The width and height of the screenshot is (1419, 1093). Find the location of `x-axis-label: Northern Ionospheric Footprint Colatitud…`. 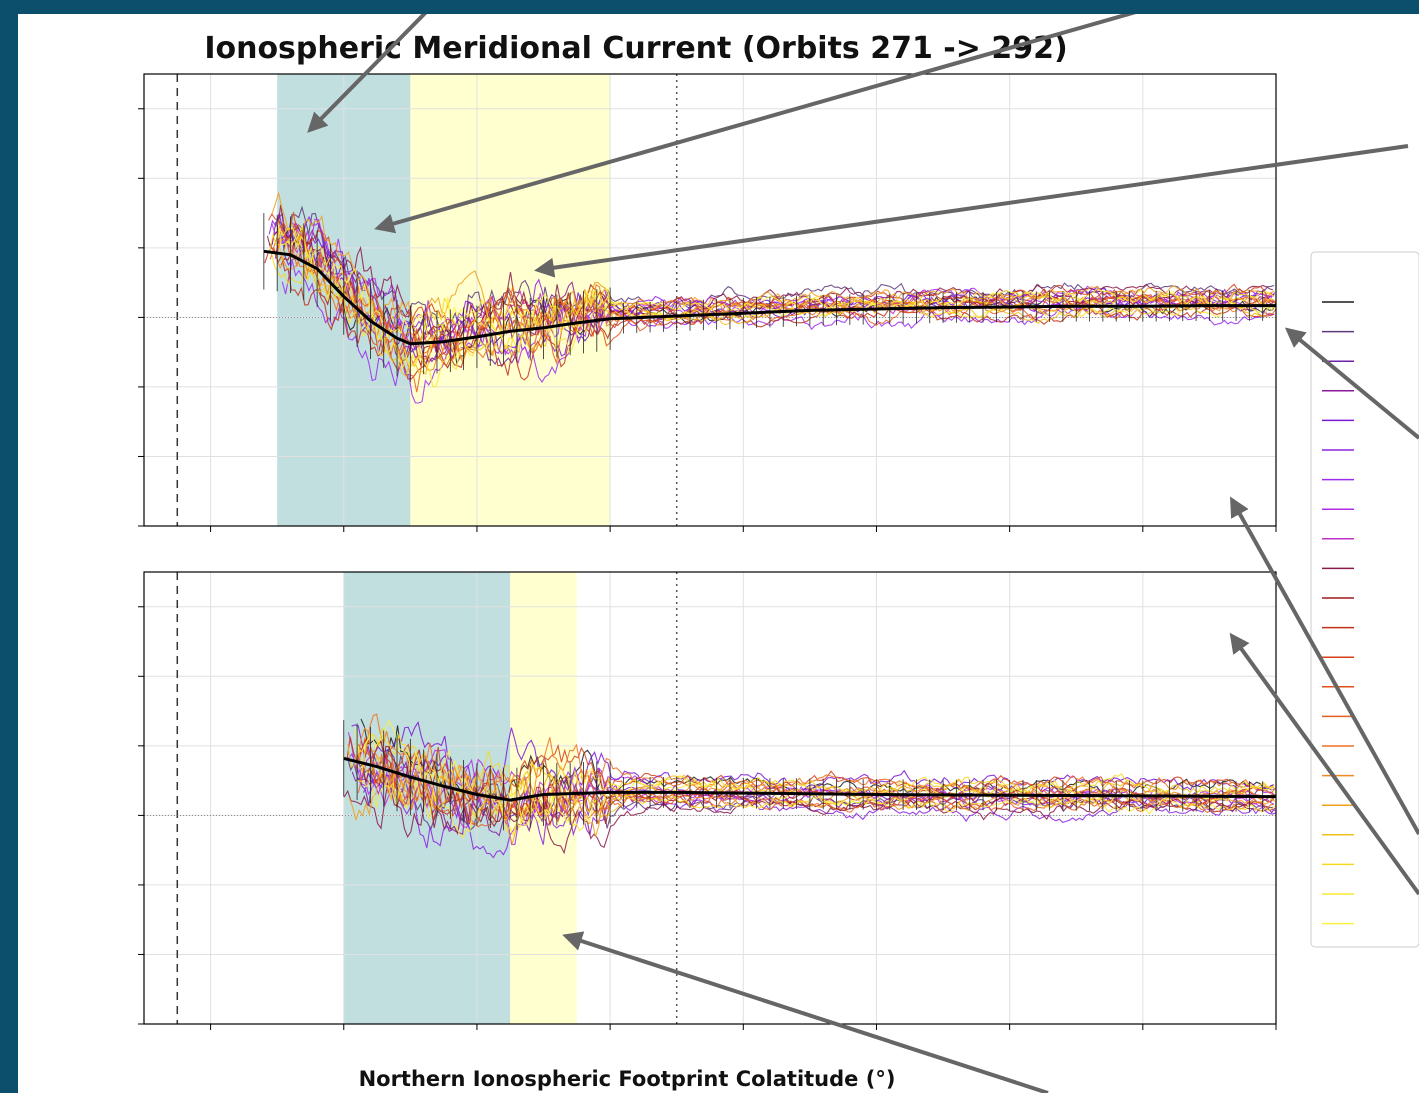

x-axis-label: Northern Ionospheric Footprint Colatitud… is located at coordinates (627, 1079).